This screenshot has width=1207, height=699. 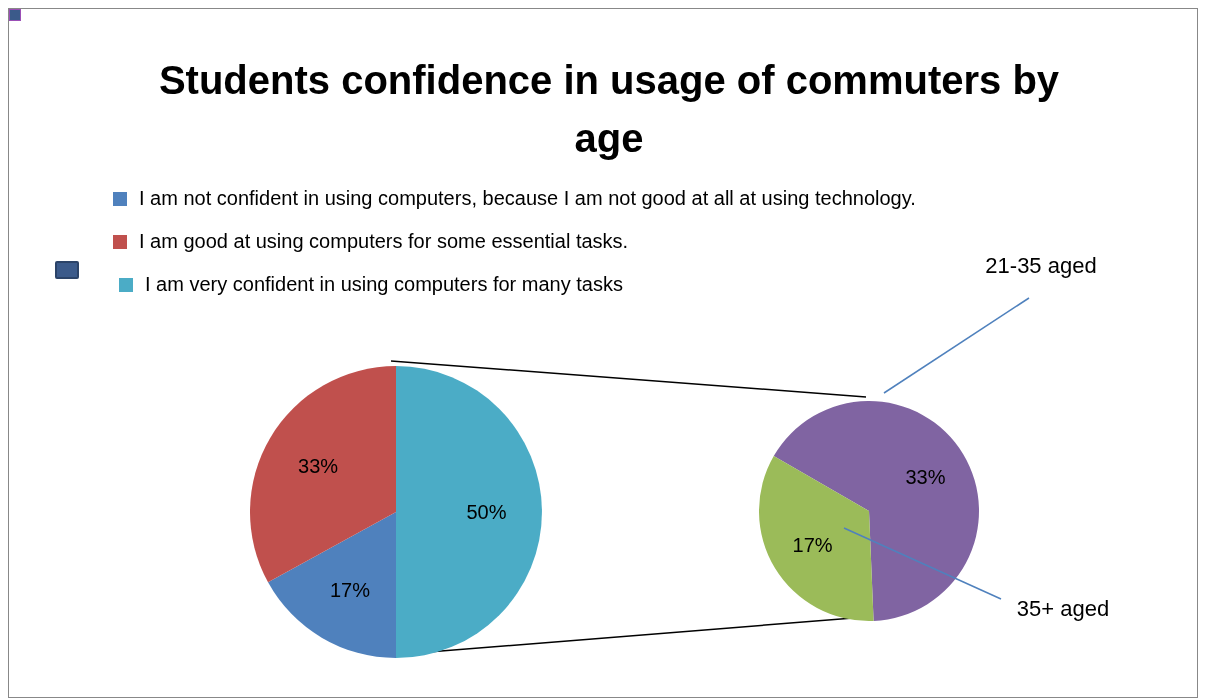 What do you see at coordinates (609, 109) in the screenshot?
I see `chart-title: Students confidence in usage of commuters by age` at bounding box center [609, 109].